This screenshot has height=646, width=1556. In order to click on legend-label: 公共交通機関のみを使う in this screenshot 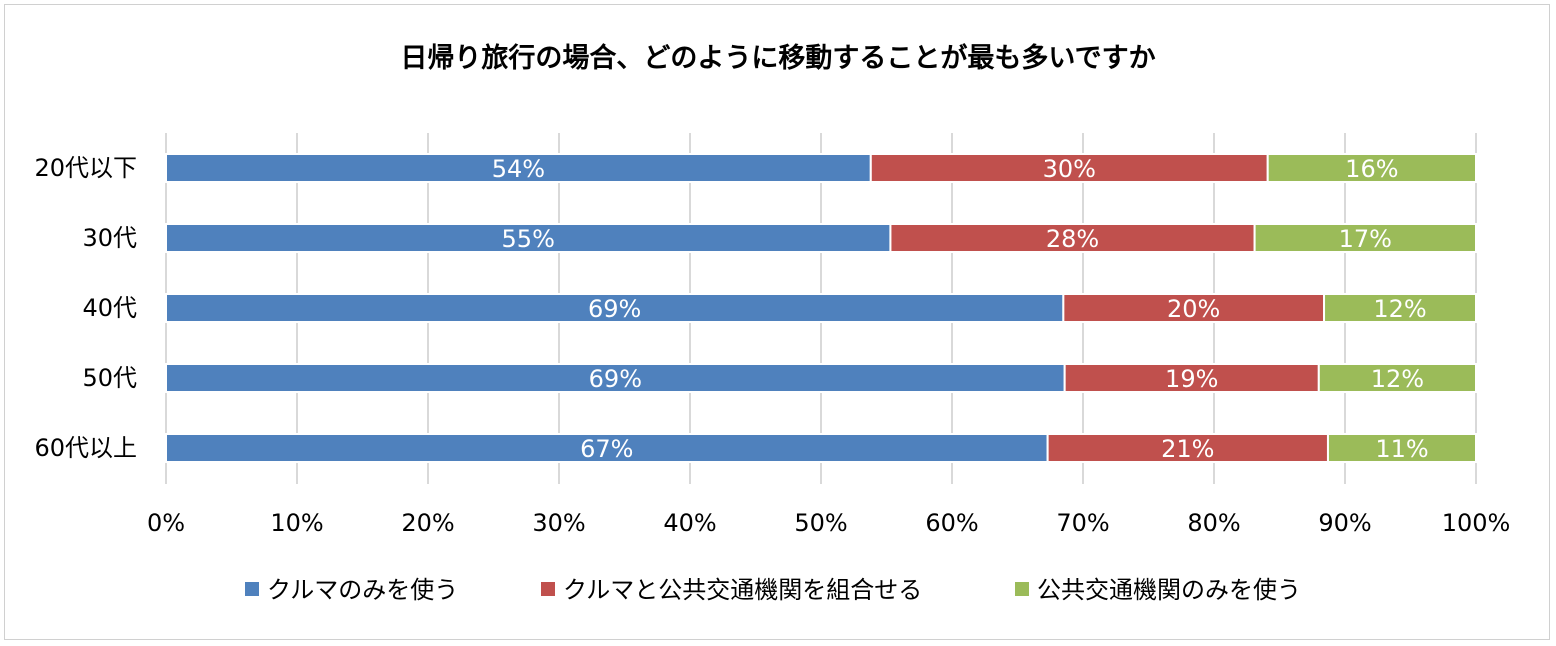, I will do `click(1169, 590)`.